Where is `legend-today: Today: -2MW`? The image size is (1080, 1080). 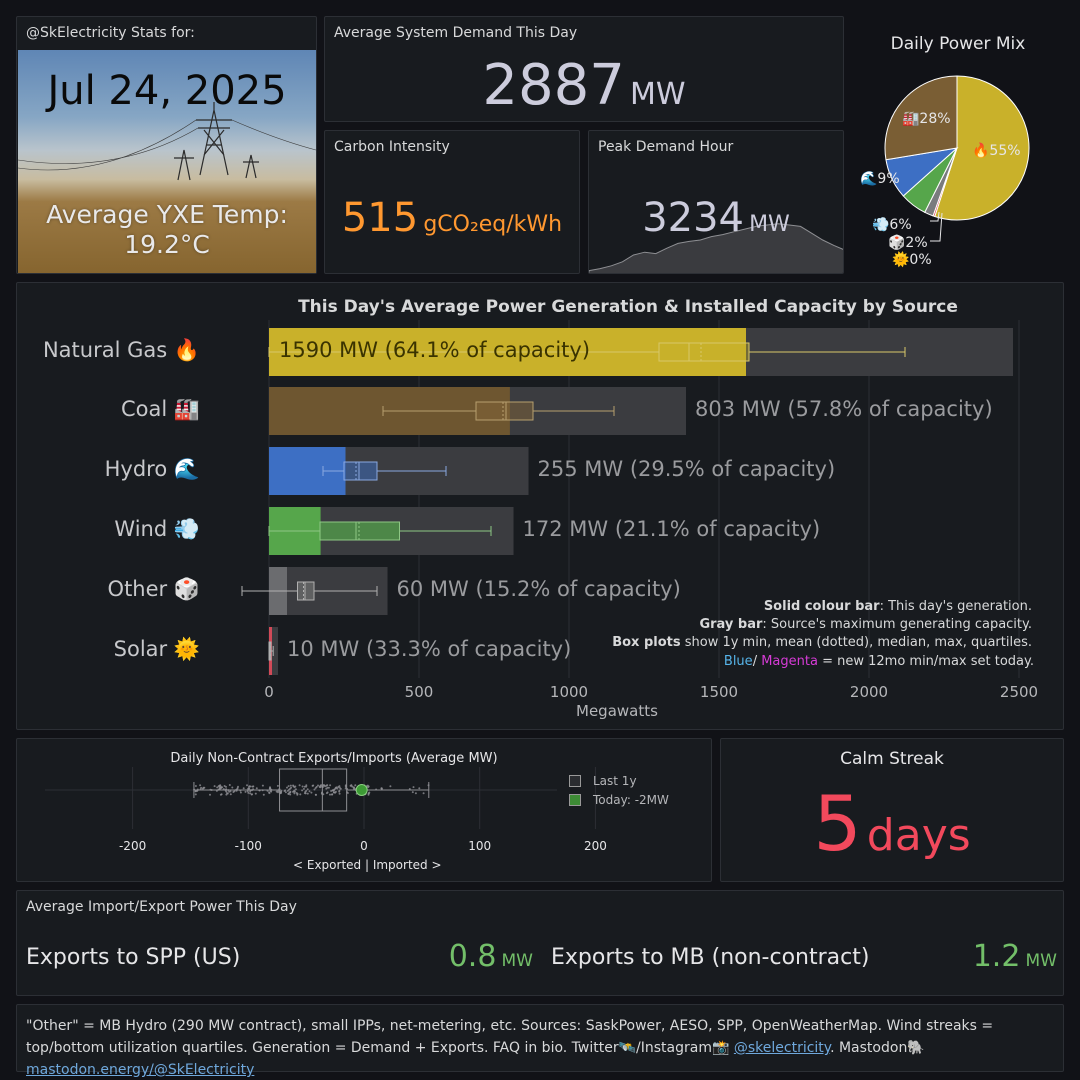
legend-today: Today: -2MW is located at coordinates (619, 800).